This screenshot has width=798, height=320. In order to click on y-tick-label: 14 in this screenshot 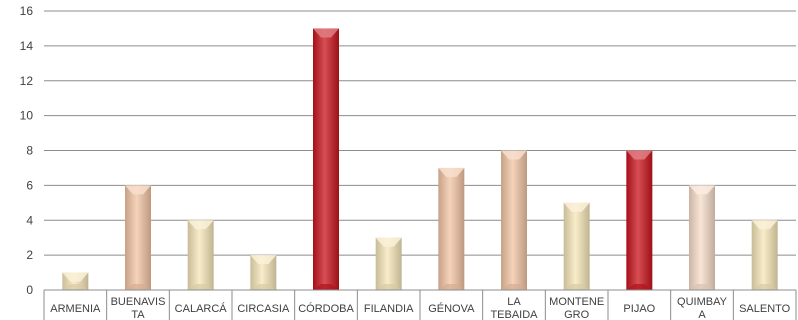, I will do `click(27, 46)`.